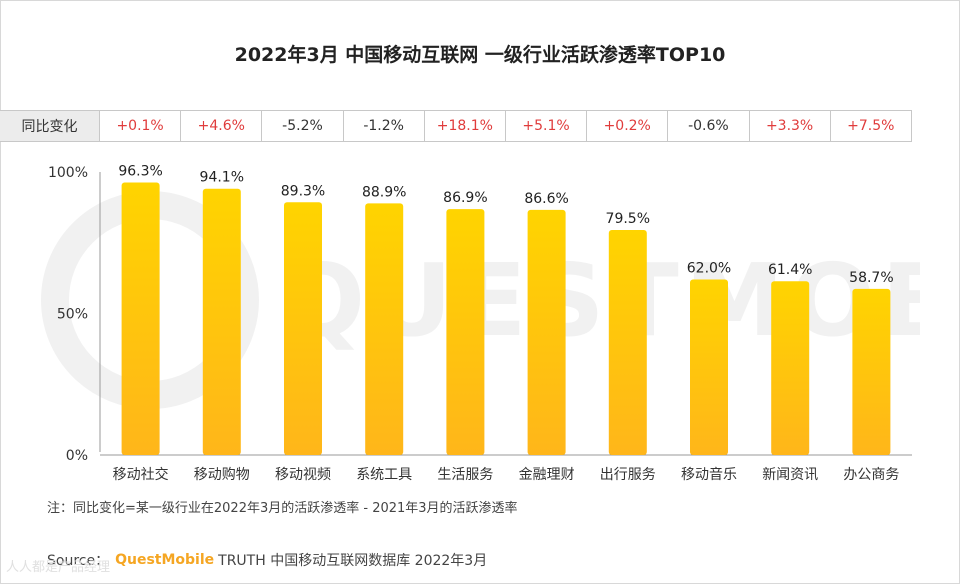 This screenshot has width=960, height=584. I want to click on category-label: 移动社交, so click(141, 474).